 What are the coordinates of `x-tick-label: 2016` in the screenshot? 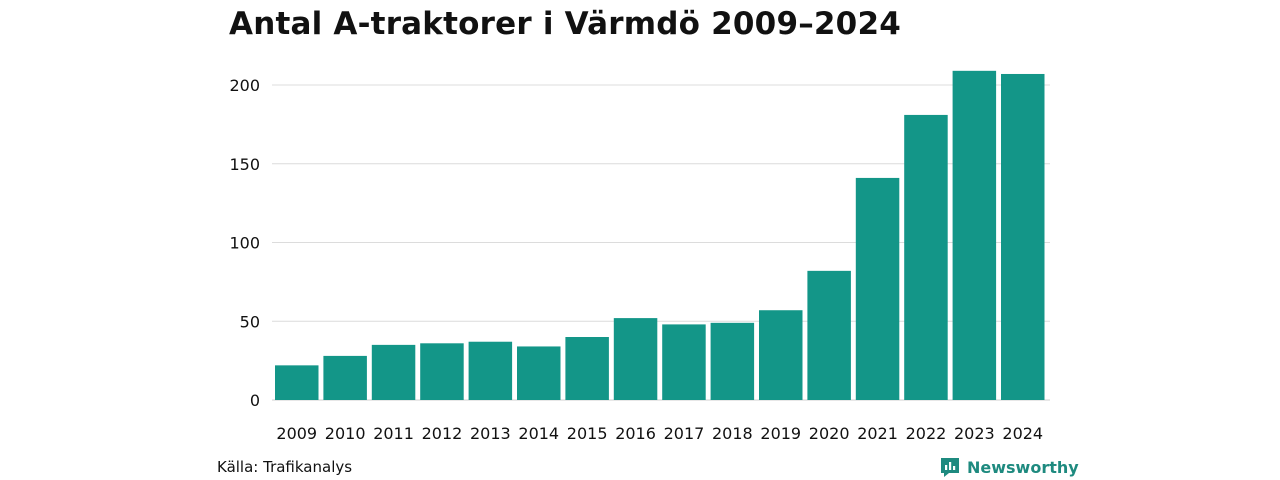 It's located at (635, 433).